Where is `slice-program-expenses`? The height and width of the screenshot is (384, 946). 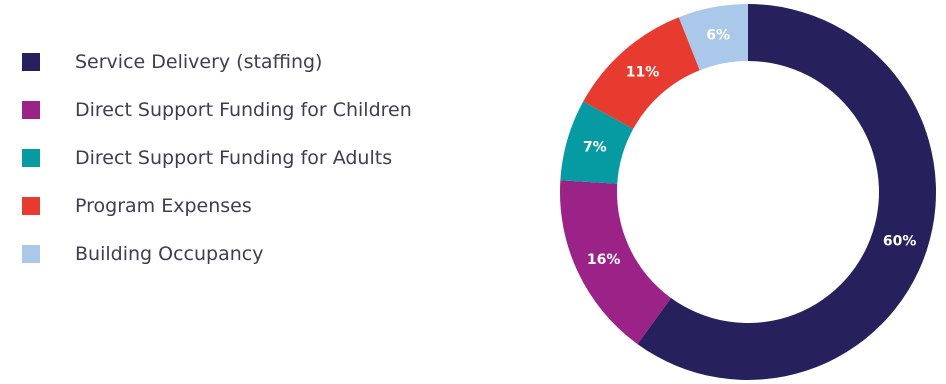
slice-program-expenses is located at coordinates (641, 73).